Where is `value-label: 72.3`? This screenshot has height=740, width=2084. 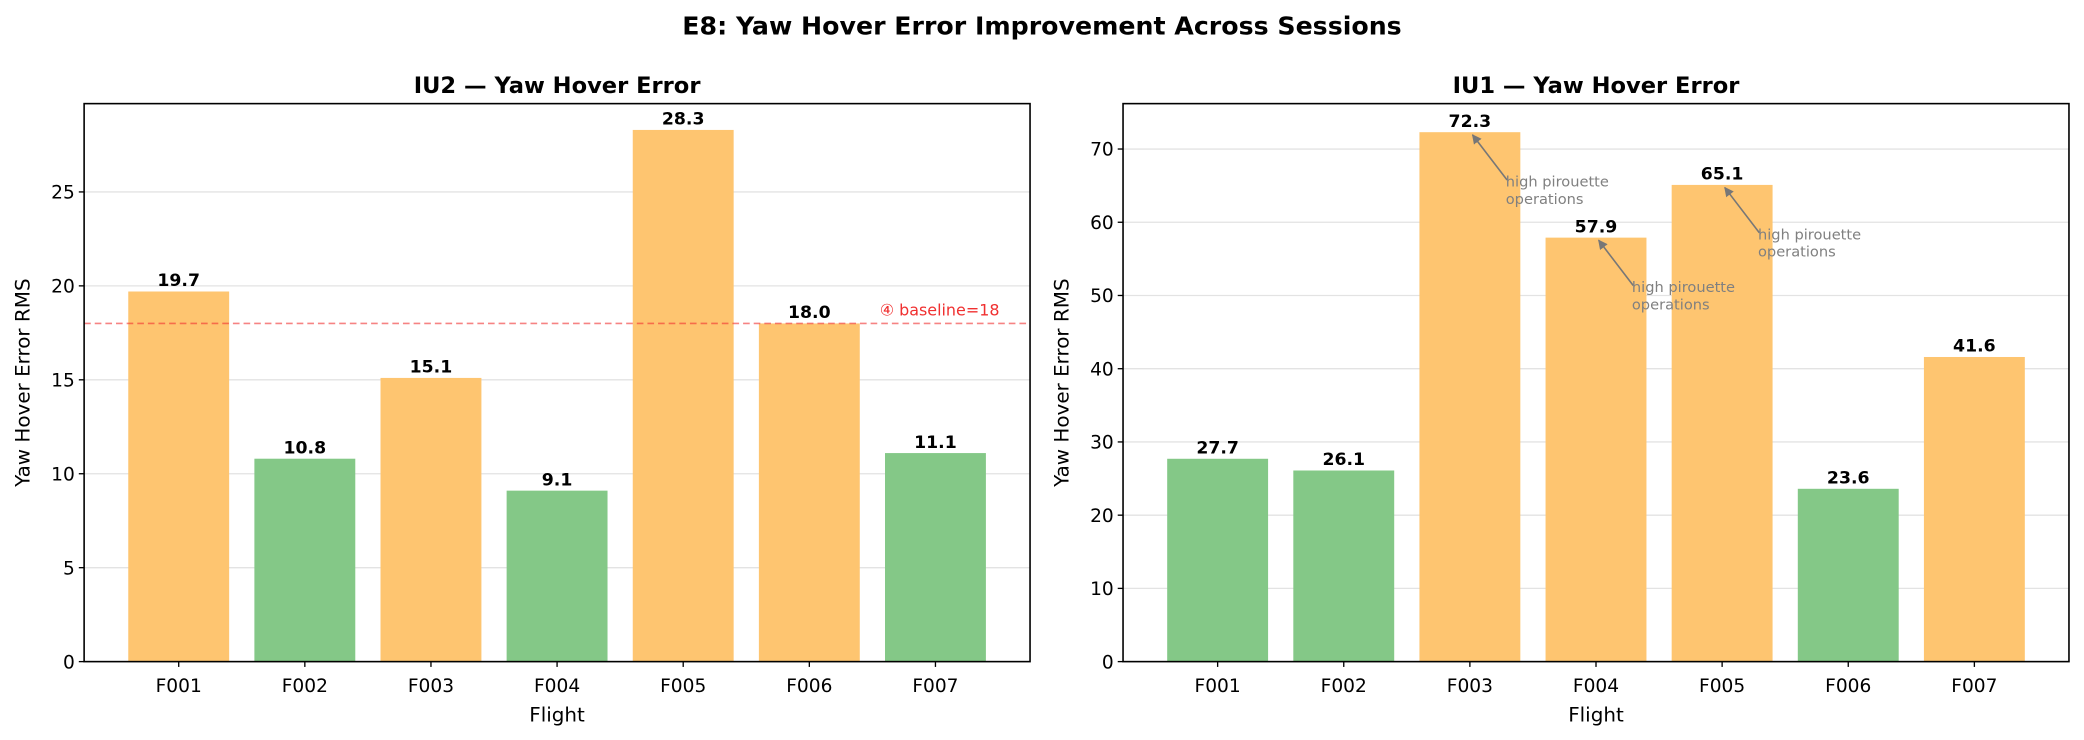 value-label: 72.3 is located at coordinates (1470, 122).